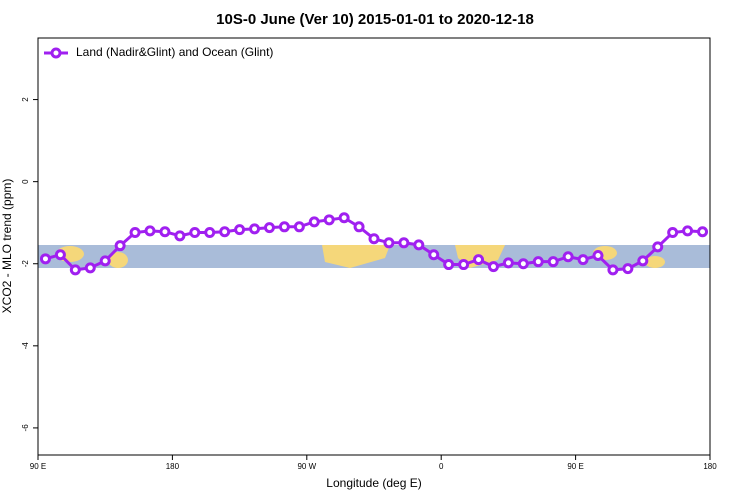  I want to click on x-axis-label: Longitude (deg E), so click(373, 483).